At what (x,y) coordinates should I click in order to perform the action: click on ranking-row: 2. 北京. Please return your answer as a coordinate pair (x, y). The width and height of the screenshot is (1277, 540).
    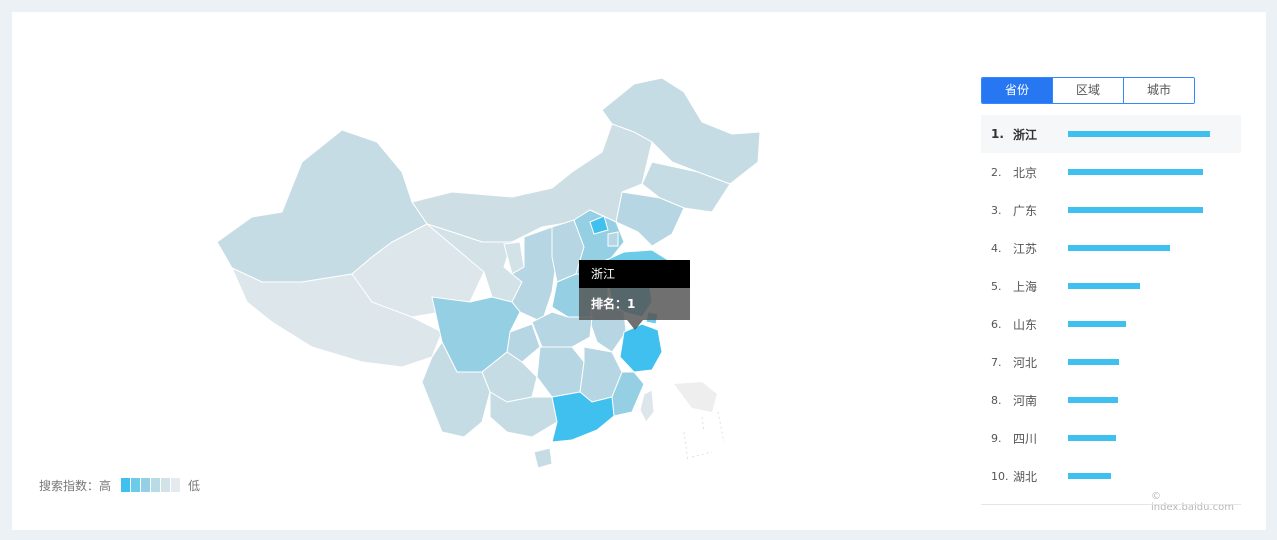
    Looking at the image, I should click on (1111, 172).